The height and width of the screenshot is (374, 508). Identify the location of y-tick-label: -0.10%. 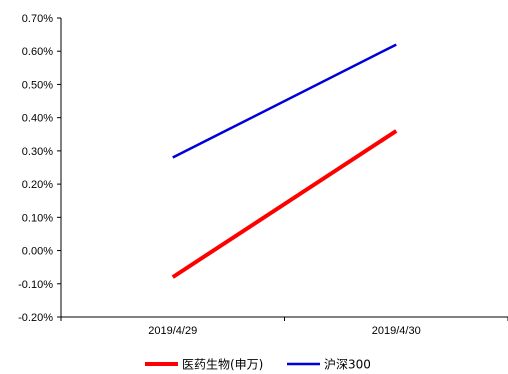
(35, 285).